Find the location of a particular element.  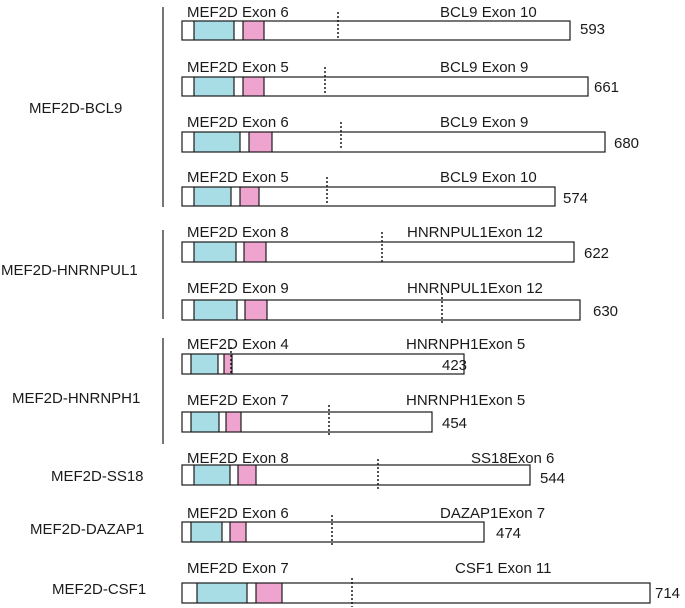

transcript-length: 680 is located at coordinates (626, 143).